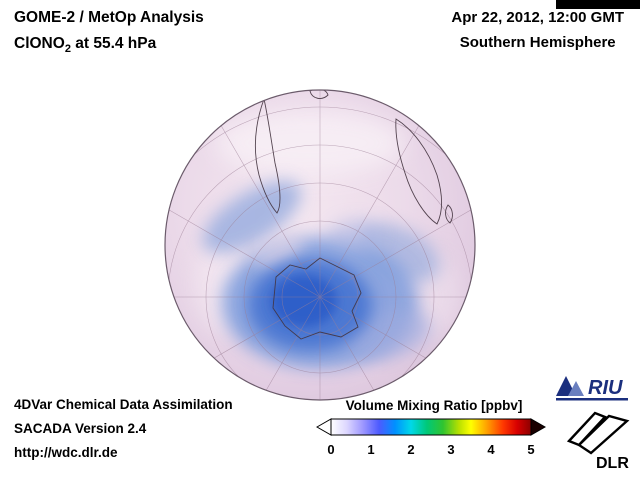 This screenshot has height=480, width=640. What do you see at coordinates (67, 48) in the screenshot?
I see `species-subscript: 2` at bounding box center [67, 48].